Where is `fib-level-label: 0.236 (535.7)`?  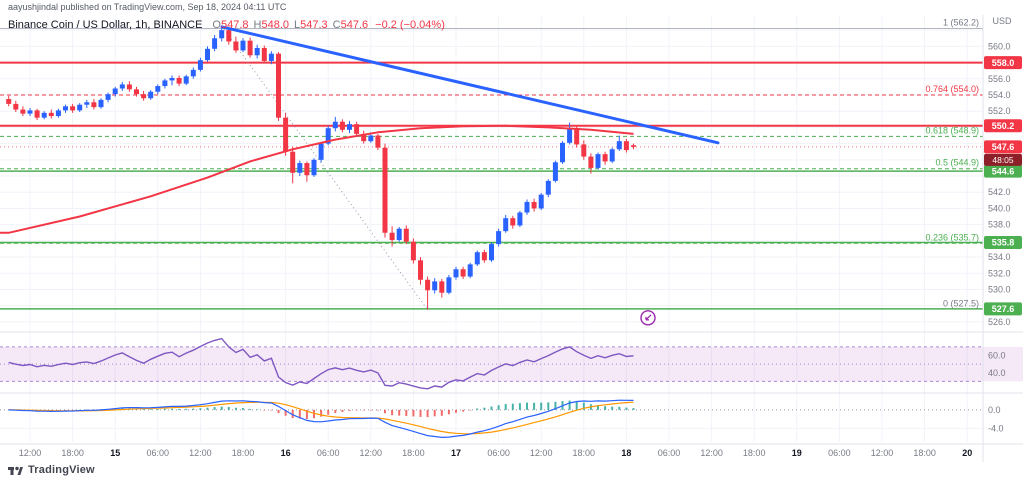
fib-level-label: 0.236 (535.7) is located at coordinates (952, 237).